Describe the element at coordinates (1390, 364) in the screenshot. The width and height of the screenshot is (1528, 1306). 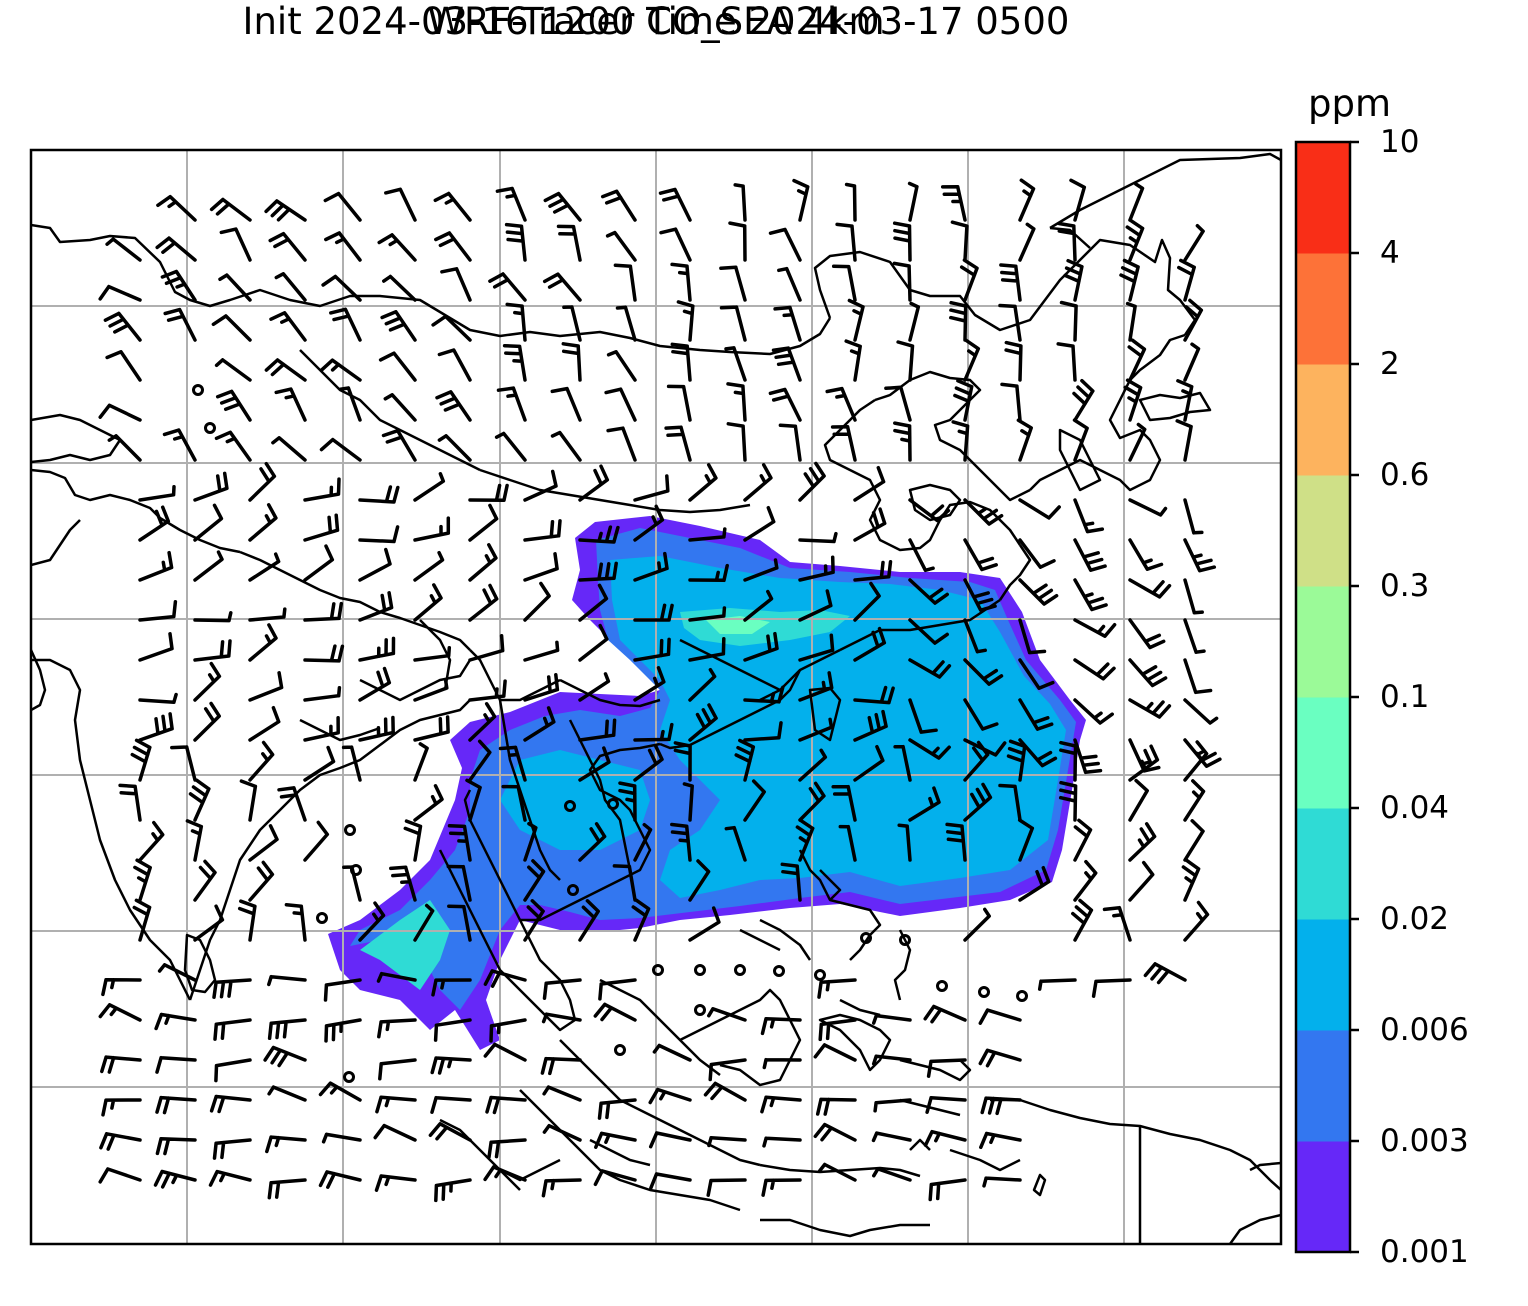
I see `colorbar-tick-label: 2` at that location.